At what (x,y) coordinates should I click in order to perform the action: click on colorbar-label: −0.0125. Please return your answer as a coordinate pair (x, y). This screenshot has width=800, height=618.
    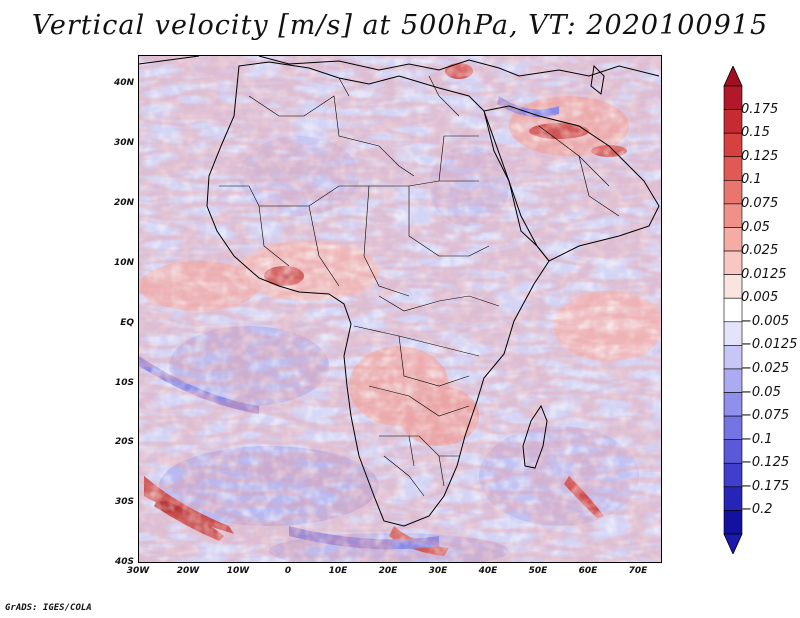
    Looking at the image, I should click on (769, 345).